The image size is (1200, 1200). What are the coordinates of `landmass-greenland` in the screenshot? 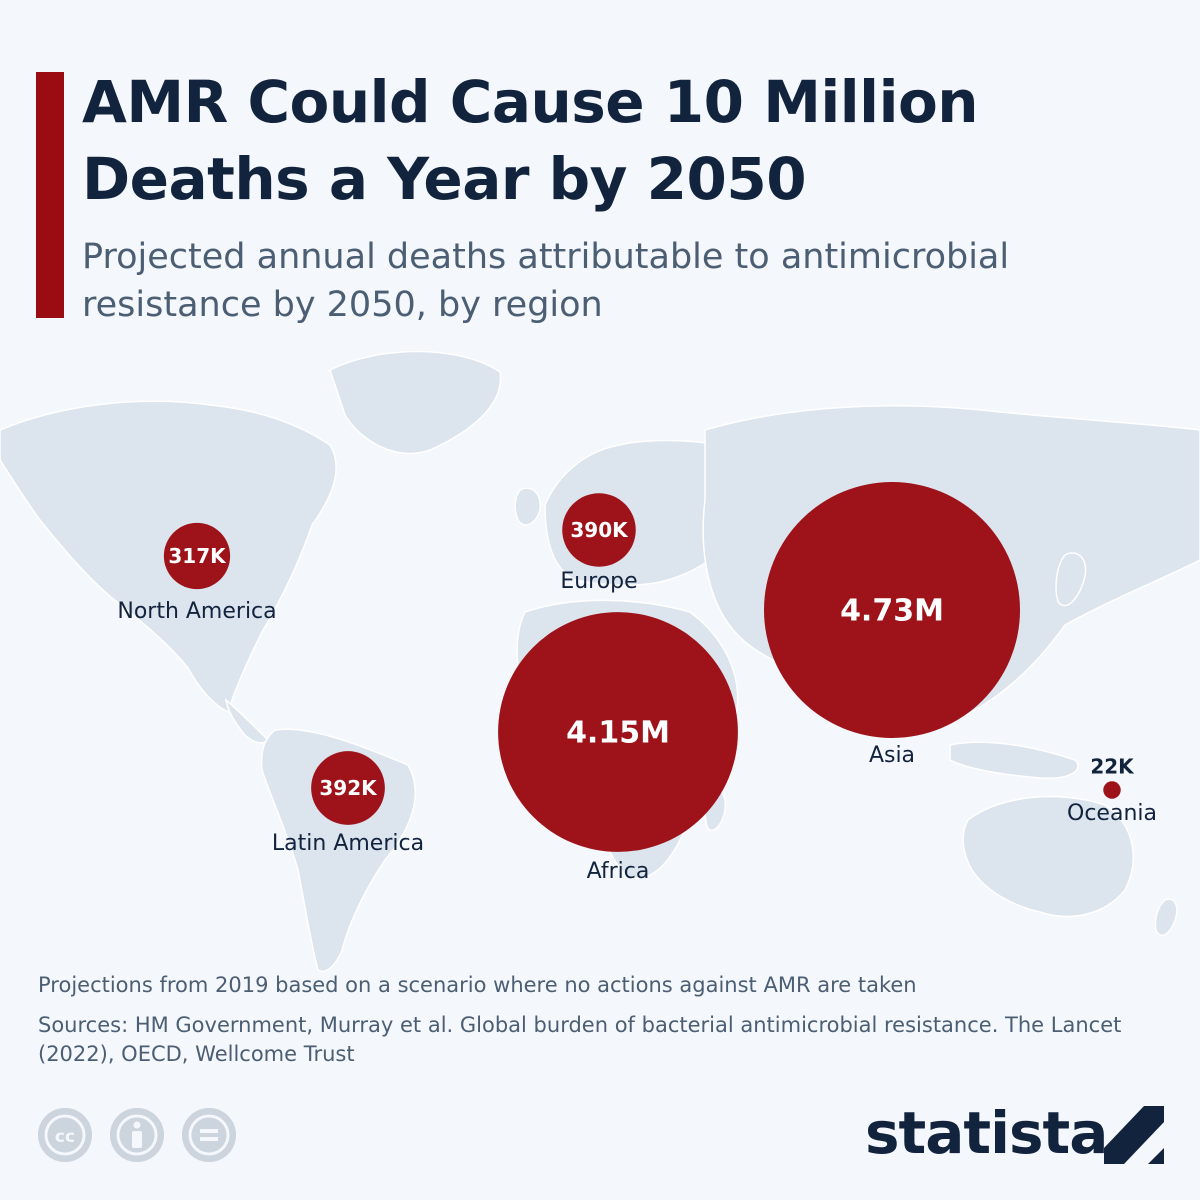 It's located at (415, 402).